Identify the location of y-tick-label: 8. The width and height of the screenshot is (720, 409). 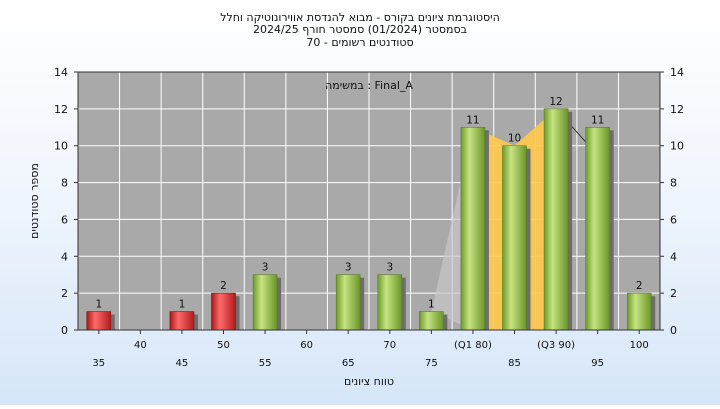
(64, 183).